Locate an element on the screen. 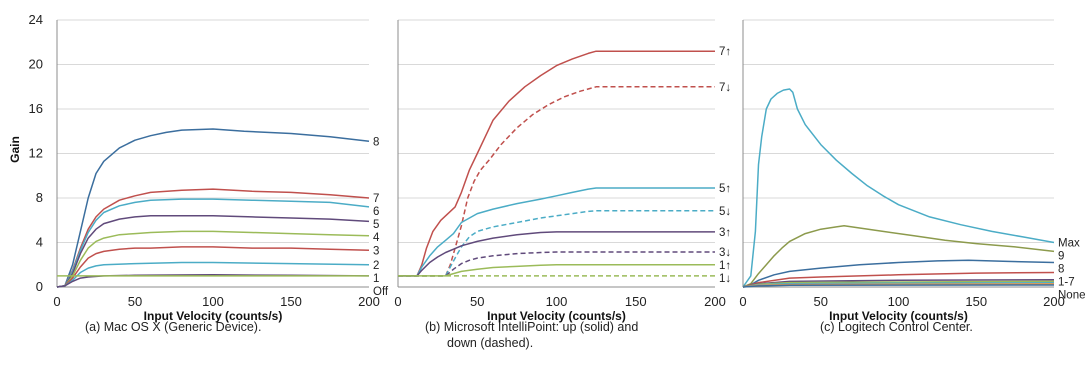 The height and width of the screenshot is (379, 1085). series-label: 2 is located at coordinates (376, 266).